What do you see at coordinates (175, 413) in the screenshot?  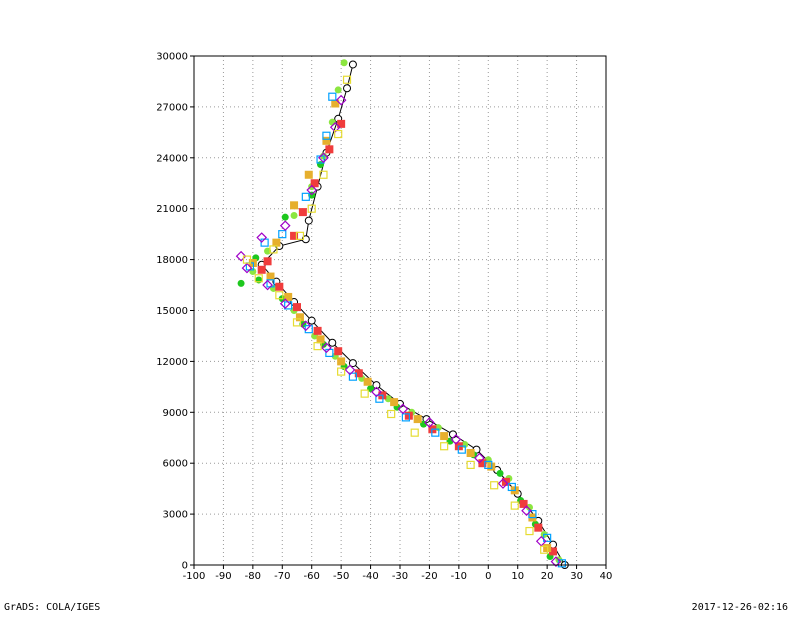 I see `y-tick-label: 9000` at bounding box center [175, 413].